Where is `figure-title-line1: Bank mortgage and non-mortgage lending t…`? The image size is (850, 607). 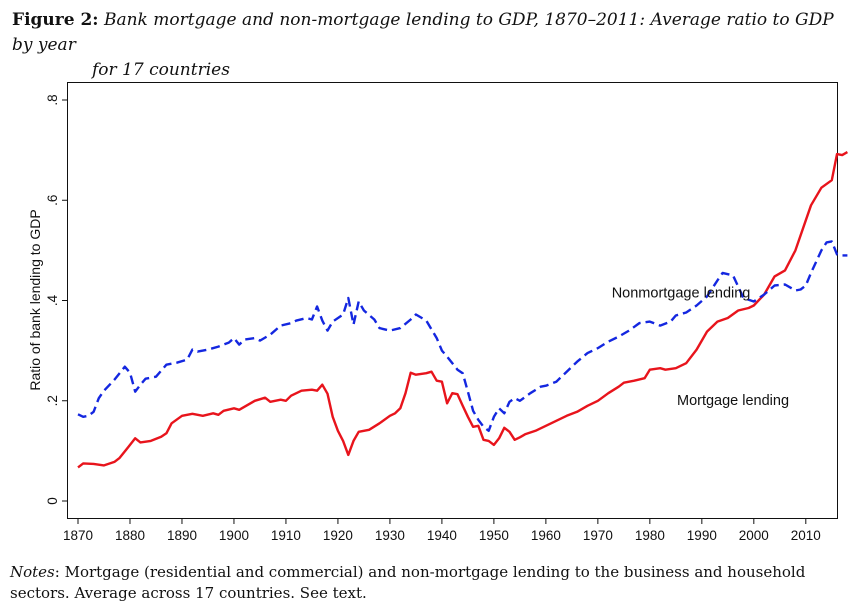
figure-title-line1: Bank mortgage and non-mortgage lending t… is located at coordinates (423, 32).